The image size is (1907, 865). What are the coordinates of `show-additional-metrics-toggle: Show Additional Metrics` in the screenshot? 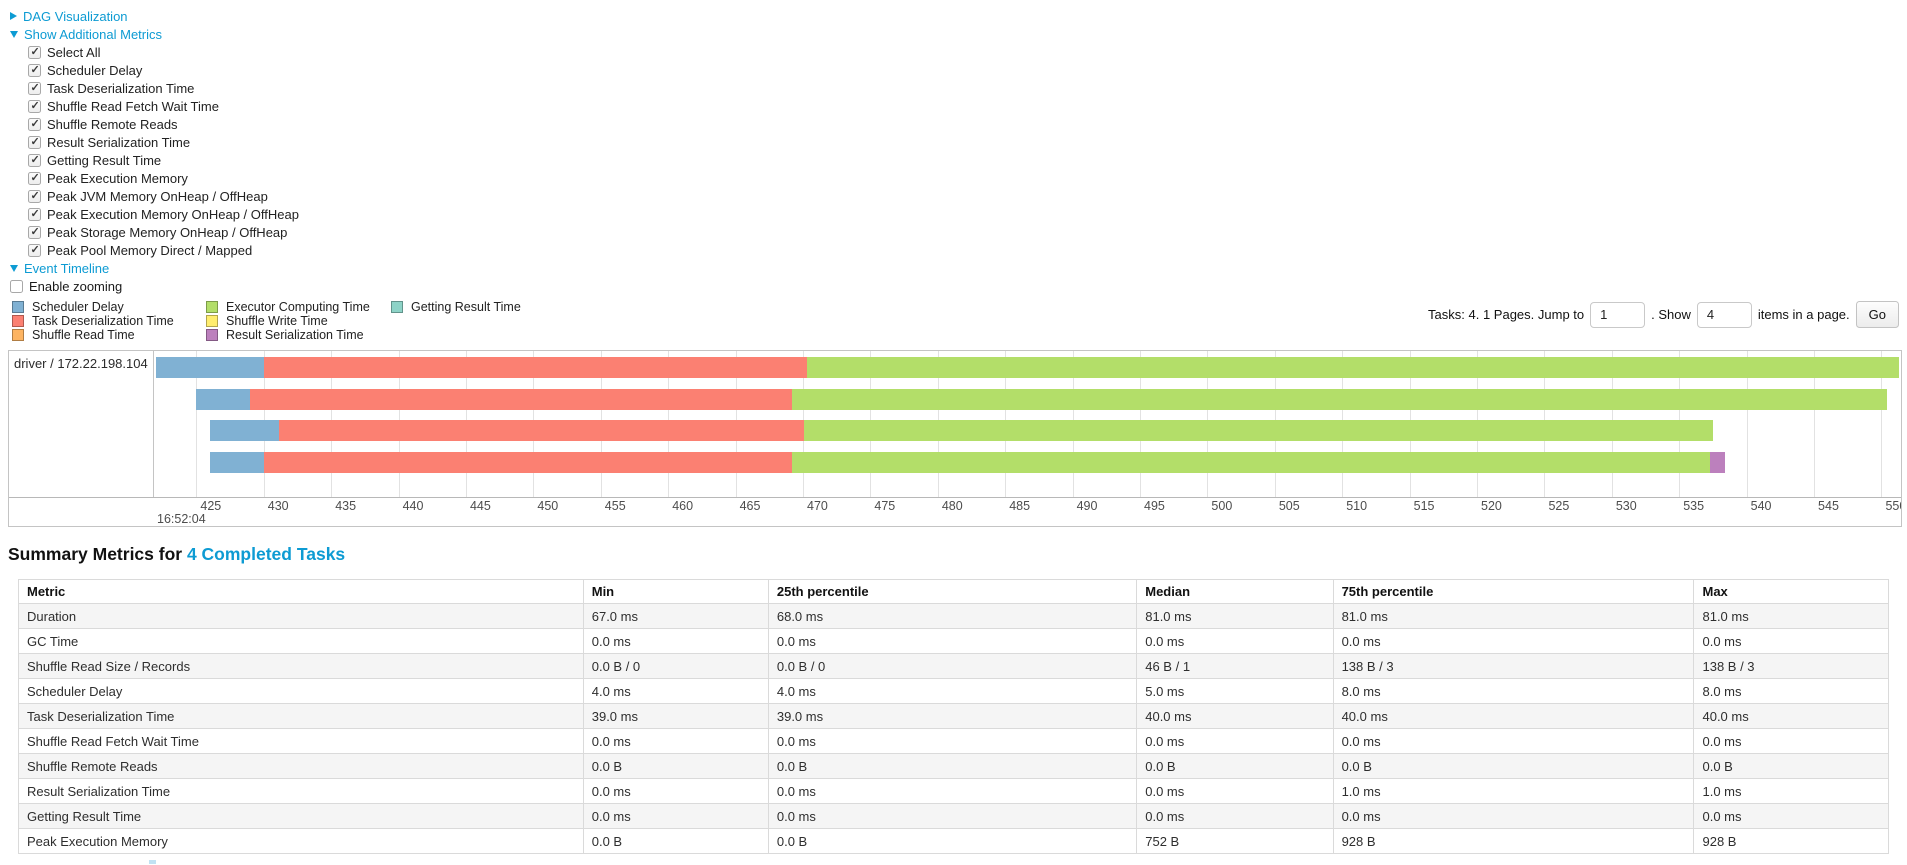 It's located at (958, 34).